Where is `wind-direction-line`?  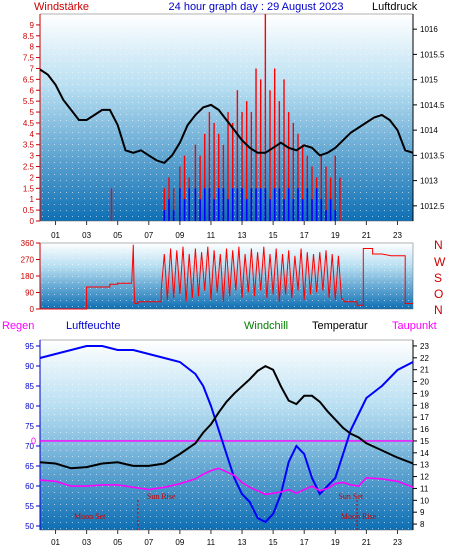
wind-direction-line is located at coordinates (226, 277).